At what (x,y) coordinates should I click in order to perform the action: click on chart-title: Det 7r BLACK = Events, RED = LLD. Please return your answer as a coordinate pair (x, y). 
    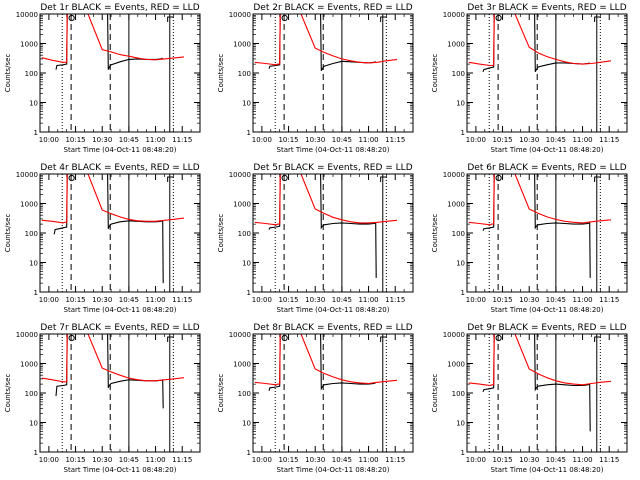
    Looking at the image, I should click on (119, 328).